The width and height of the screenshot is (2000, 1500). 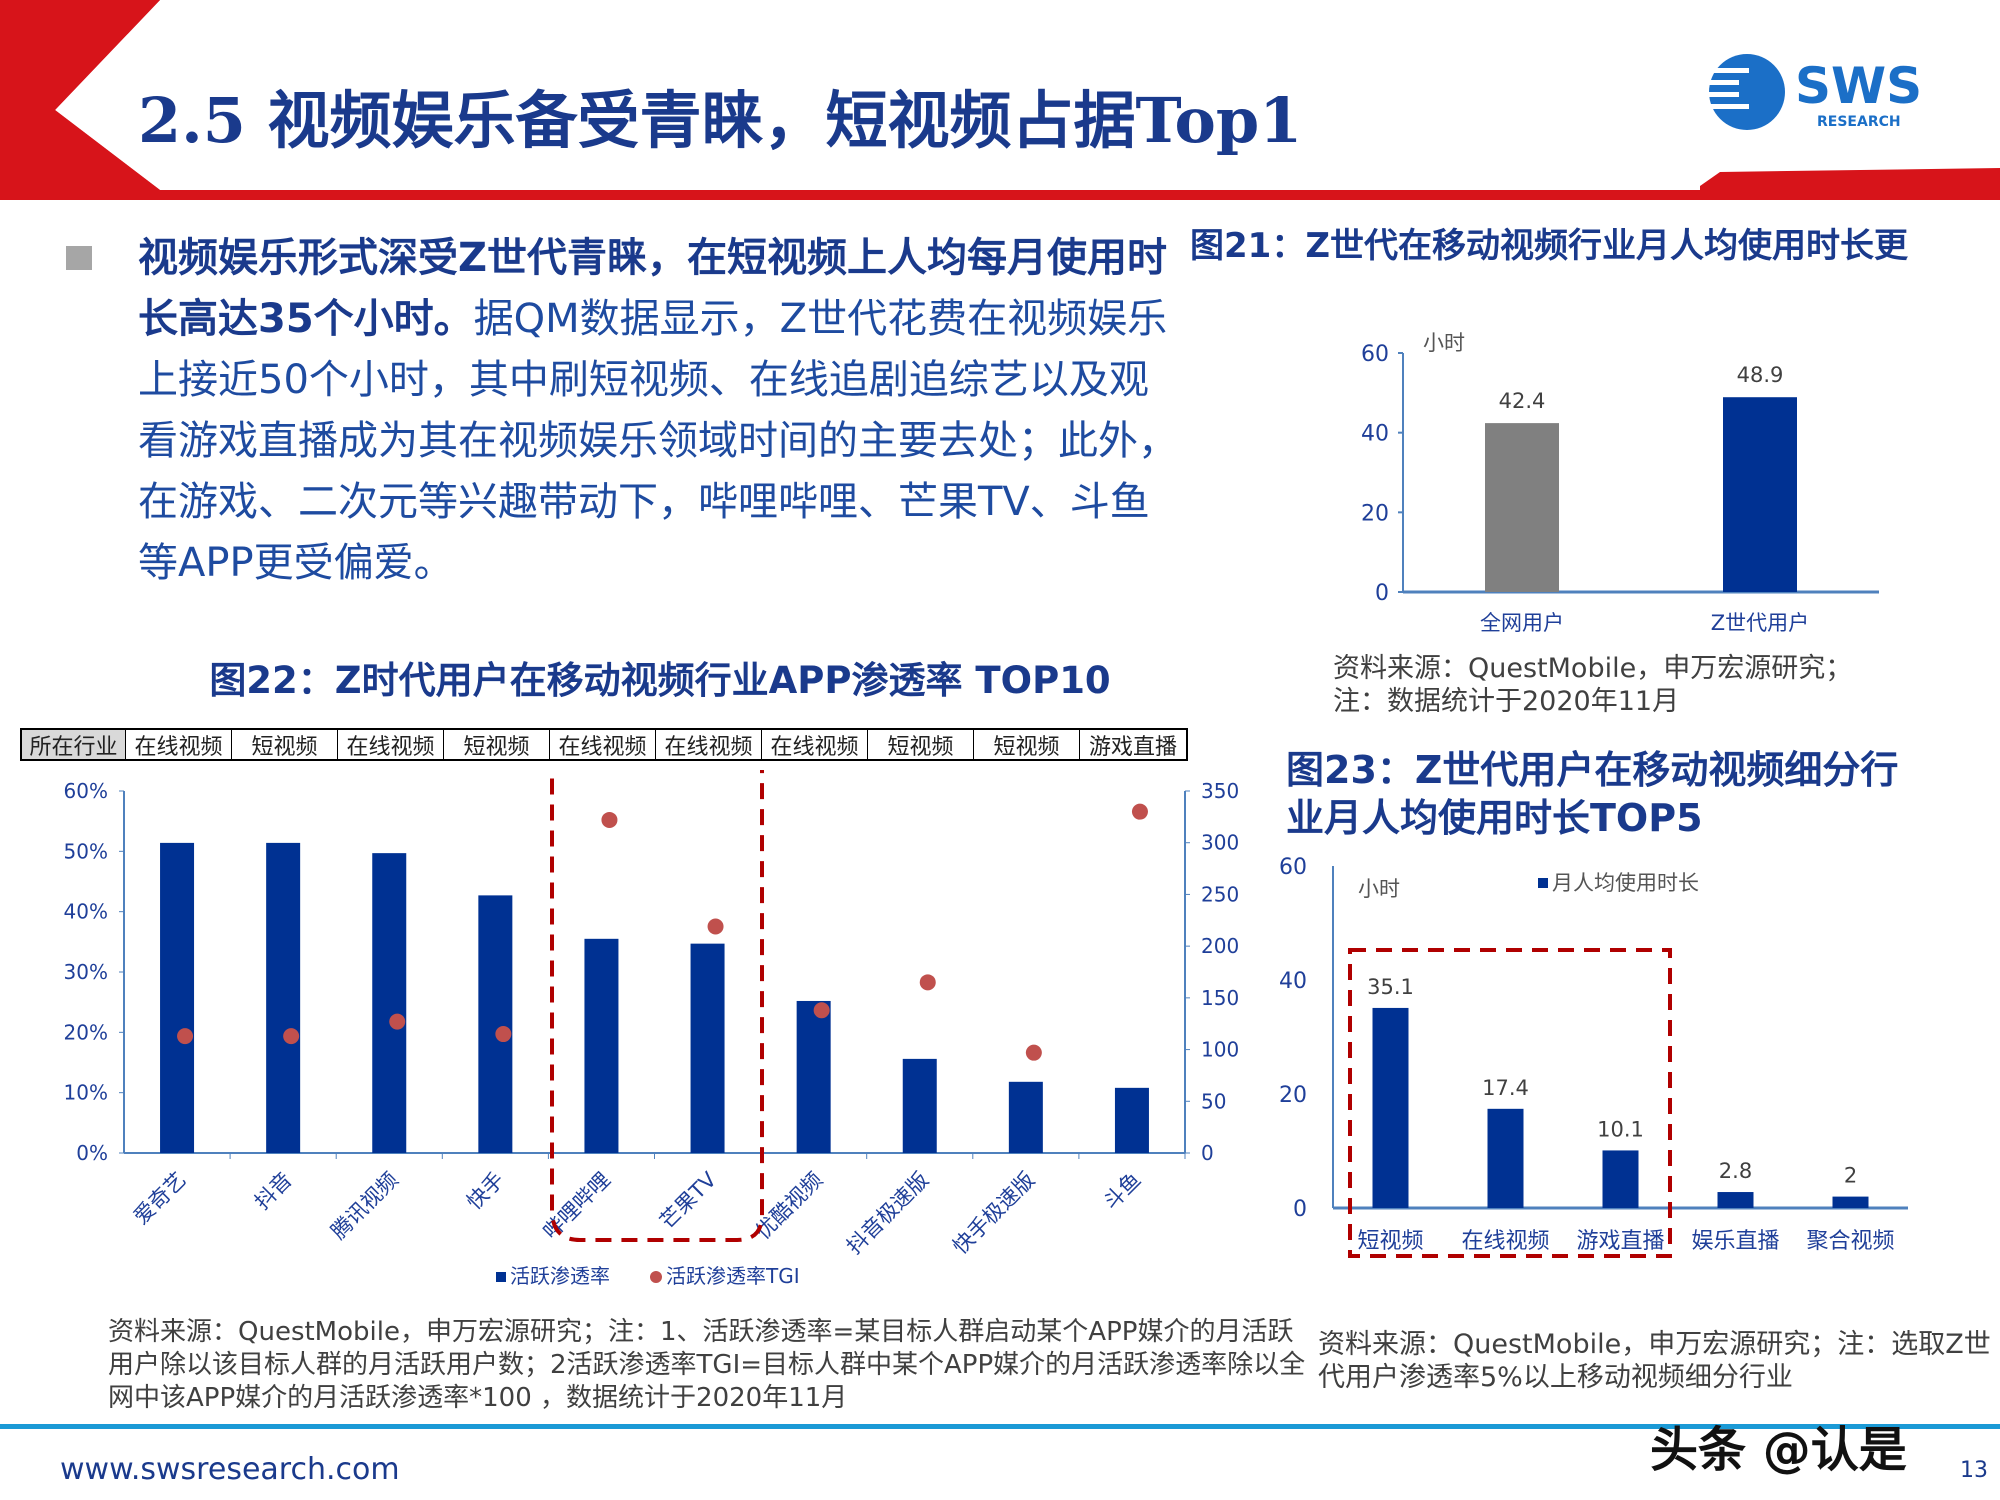 I want to click on left-tick-label: 20%, so click(x=86, y=1032).